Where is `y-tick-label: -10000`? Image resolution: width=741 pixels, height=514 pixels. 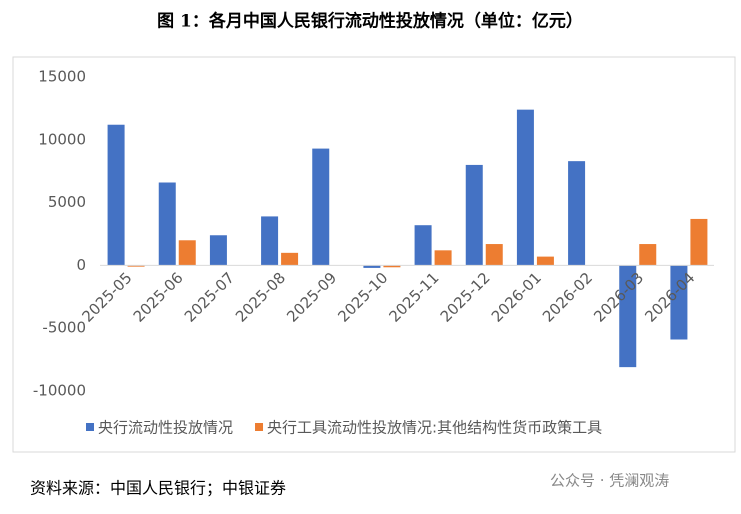 y-tick-label: -10000 is located at coordinates (59, 391).